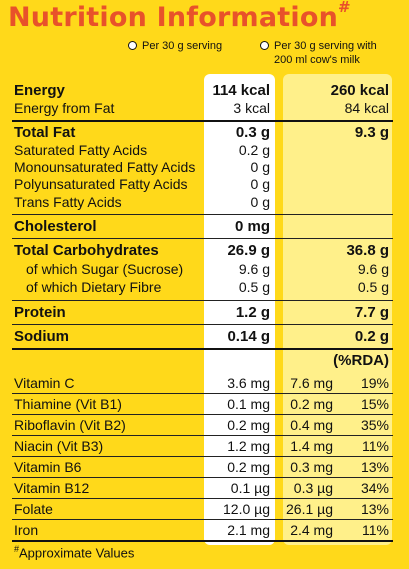 The width and height of the screenshot is (409, 569). Describe the element at coordinates (371, 132) in the screenshot. I see `total-fat-value-2: 9.3 g` at that location.